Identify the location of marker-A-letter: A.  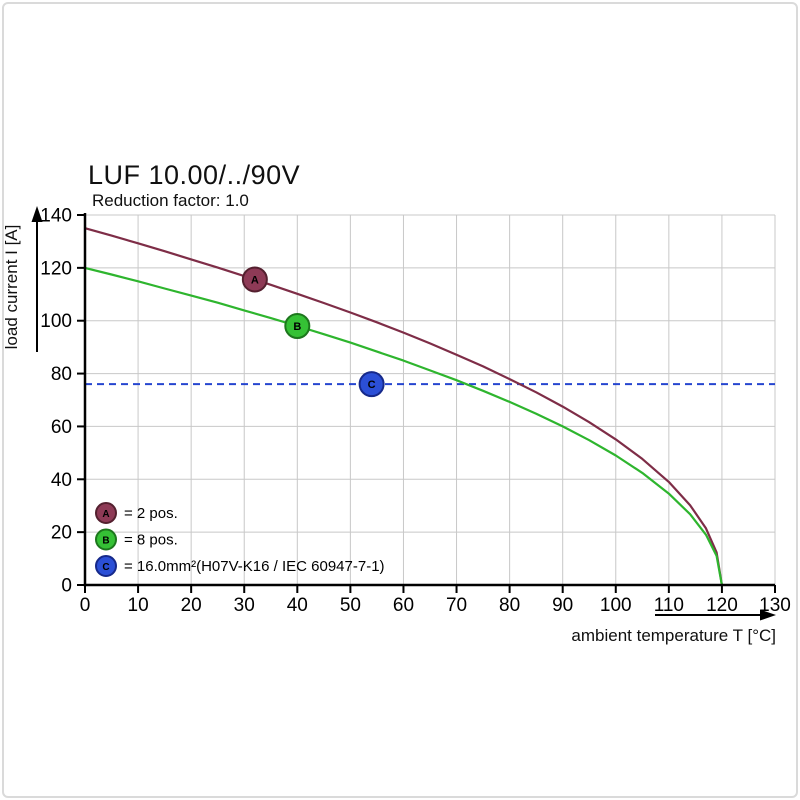
(255, 280).